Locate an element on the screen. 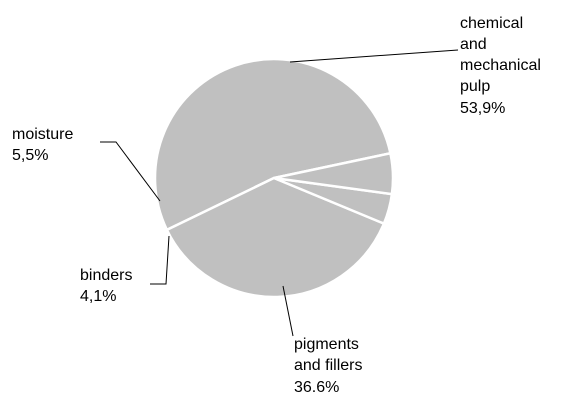 Image resolution: width=574 pixels, height=398 pixels. value-label-moisture: 5,5% is located at coordinates (30, 155).